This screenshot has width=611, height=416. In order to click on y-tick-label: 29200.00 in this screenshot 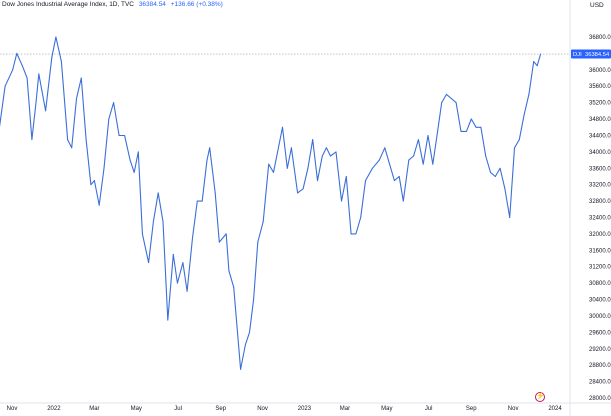, I will do `click(600, 350)`.